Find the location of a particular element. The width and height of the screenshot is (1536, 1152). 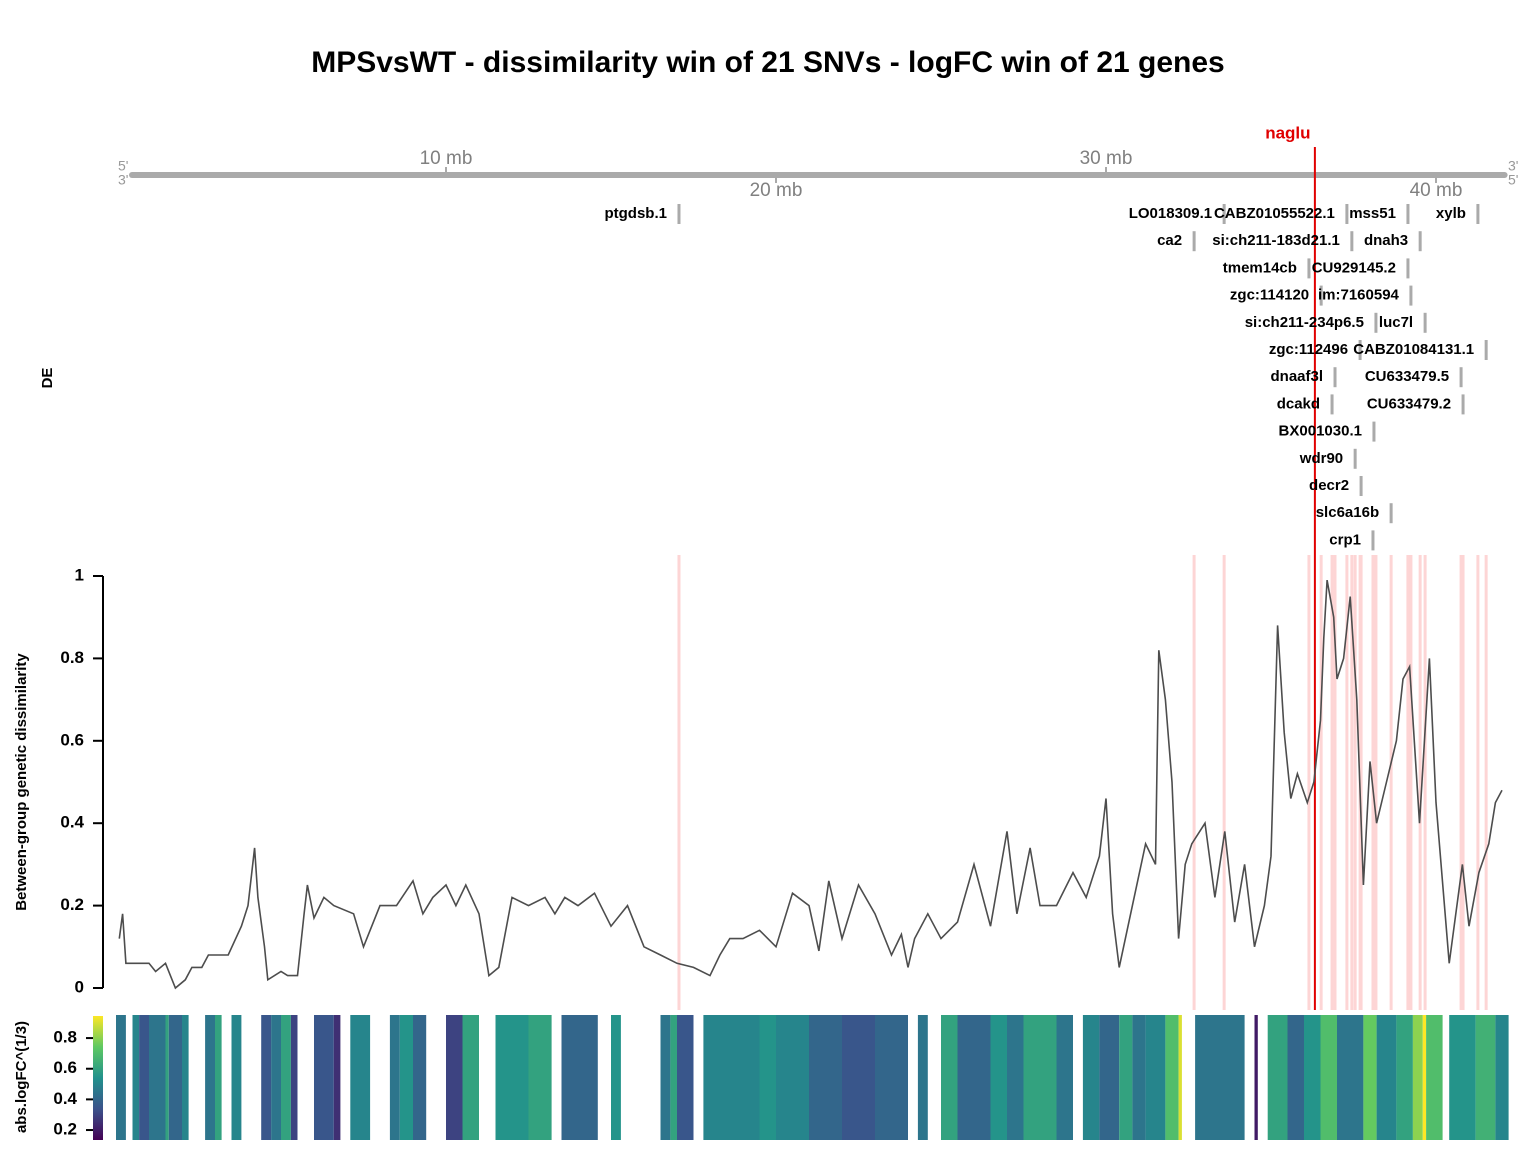

gene-label: si:ch211-234p6.5 is located at coordinates (1304, 322).